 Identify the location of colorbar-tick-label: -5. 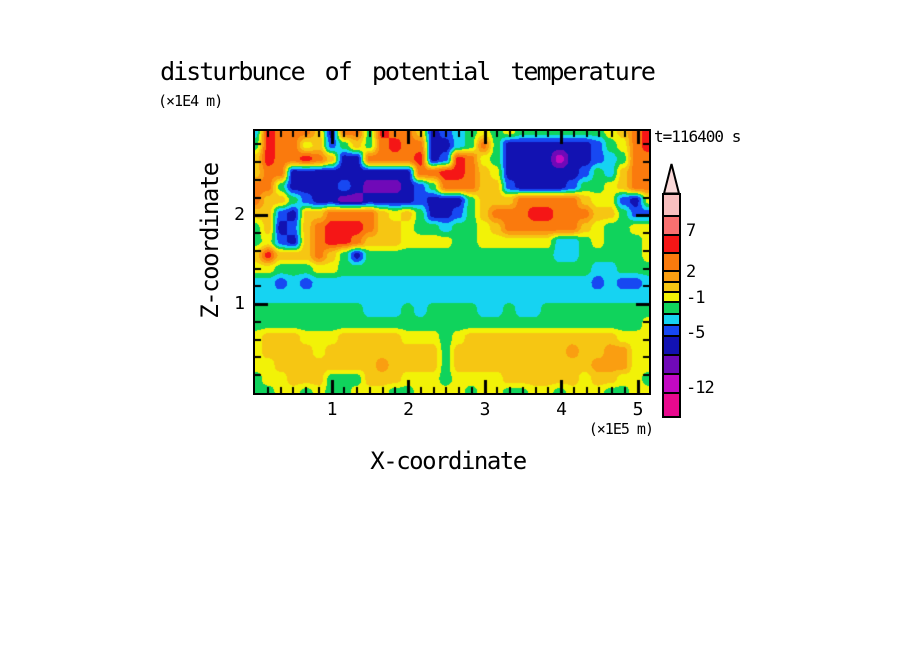
(696, 333).